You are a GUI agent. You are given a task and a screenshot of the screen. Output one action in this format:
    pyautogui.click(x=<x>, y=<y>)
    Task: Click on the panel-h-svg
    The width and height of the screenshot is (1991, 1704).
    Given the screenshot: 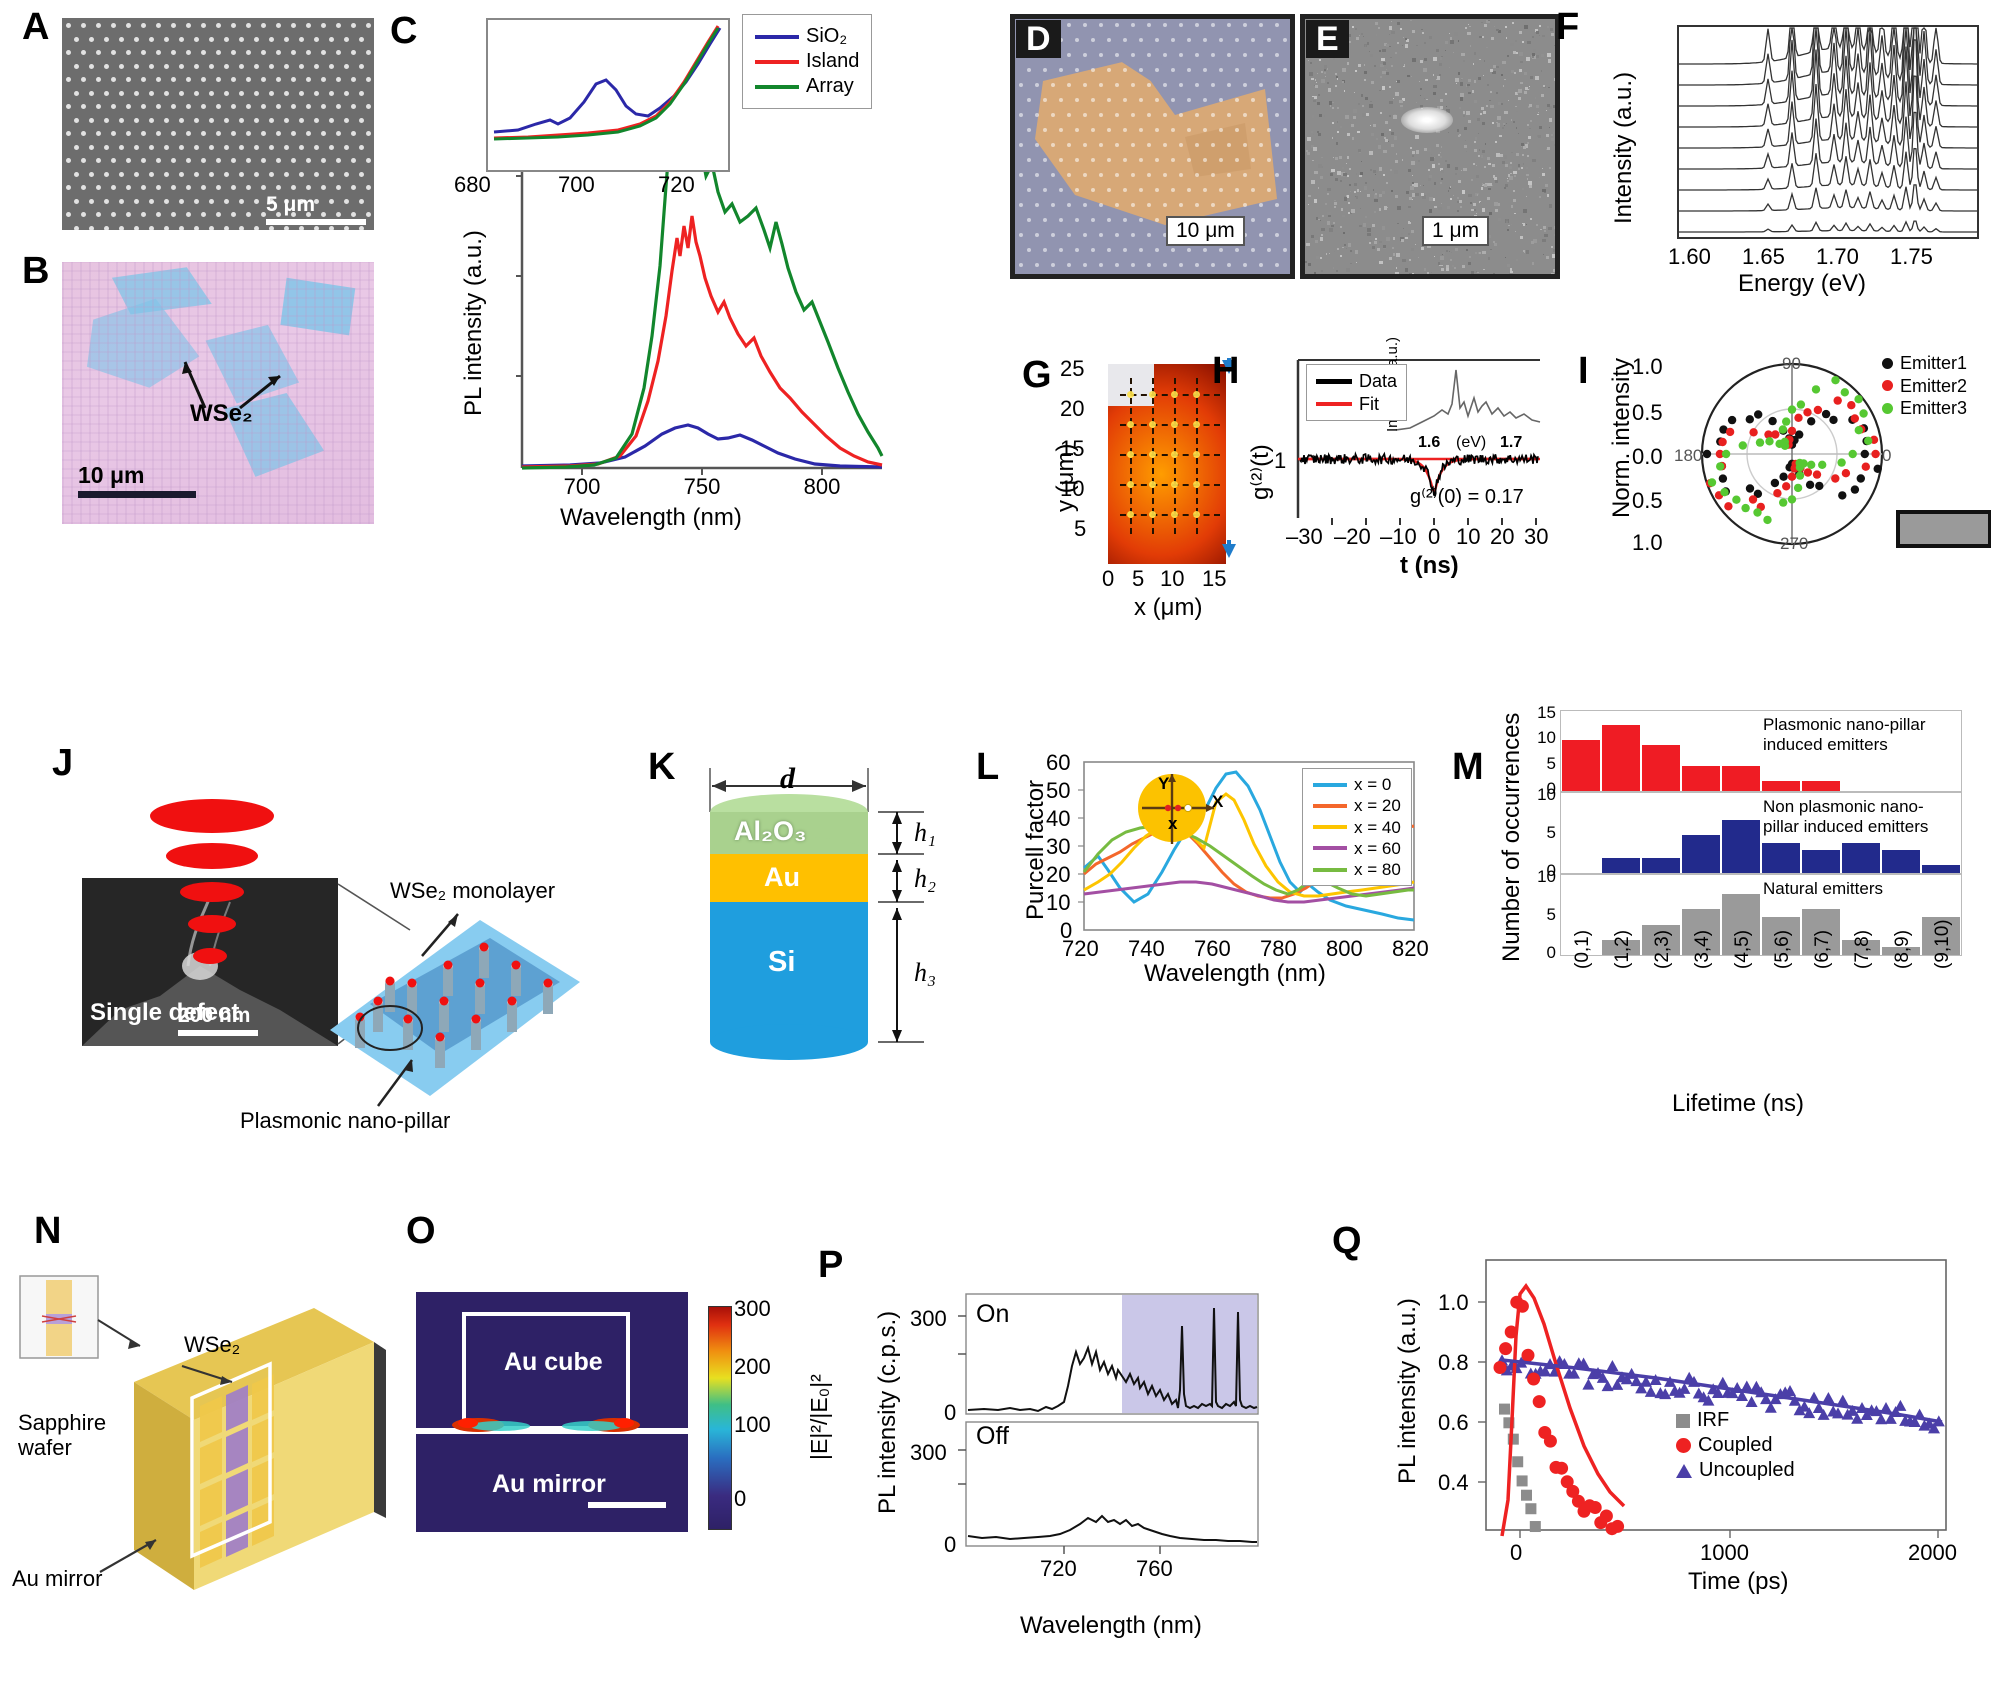 What is the action you would take?
    pyautogui.click(x=1418, y=442)
    